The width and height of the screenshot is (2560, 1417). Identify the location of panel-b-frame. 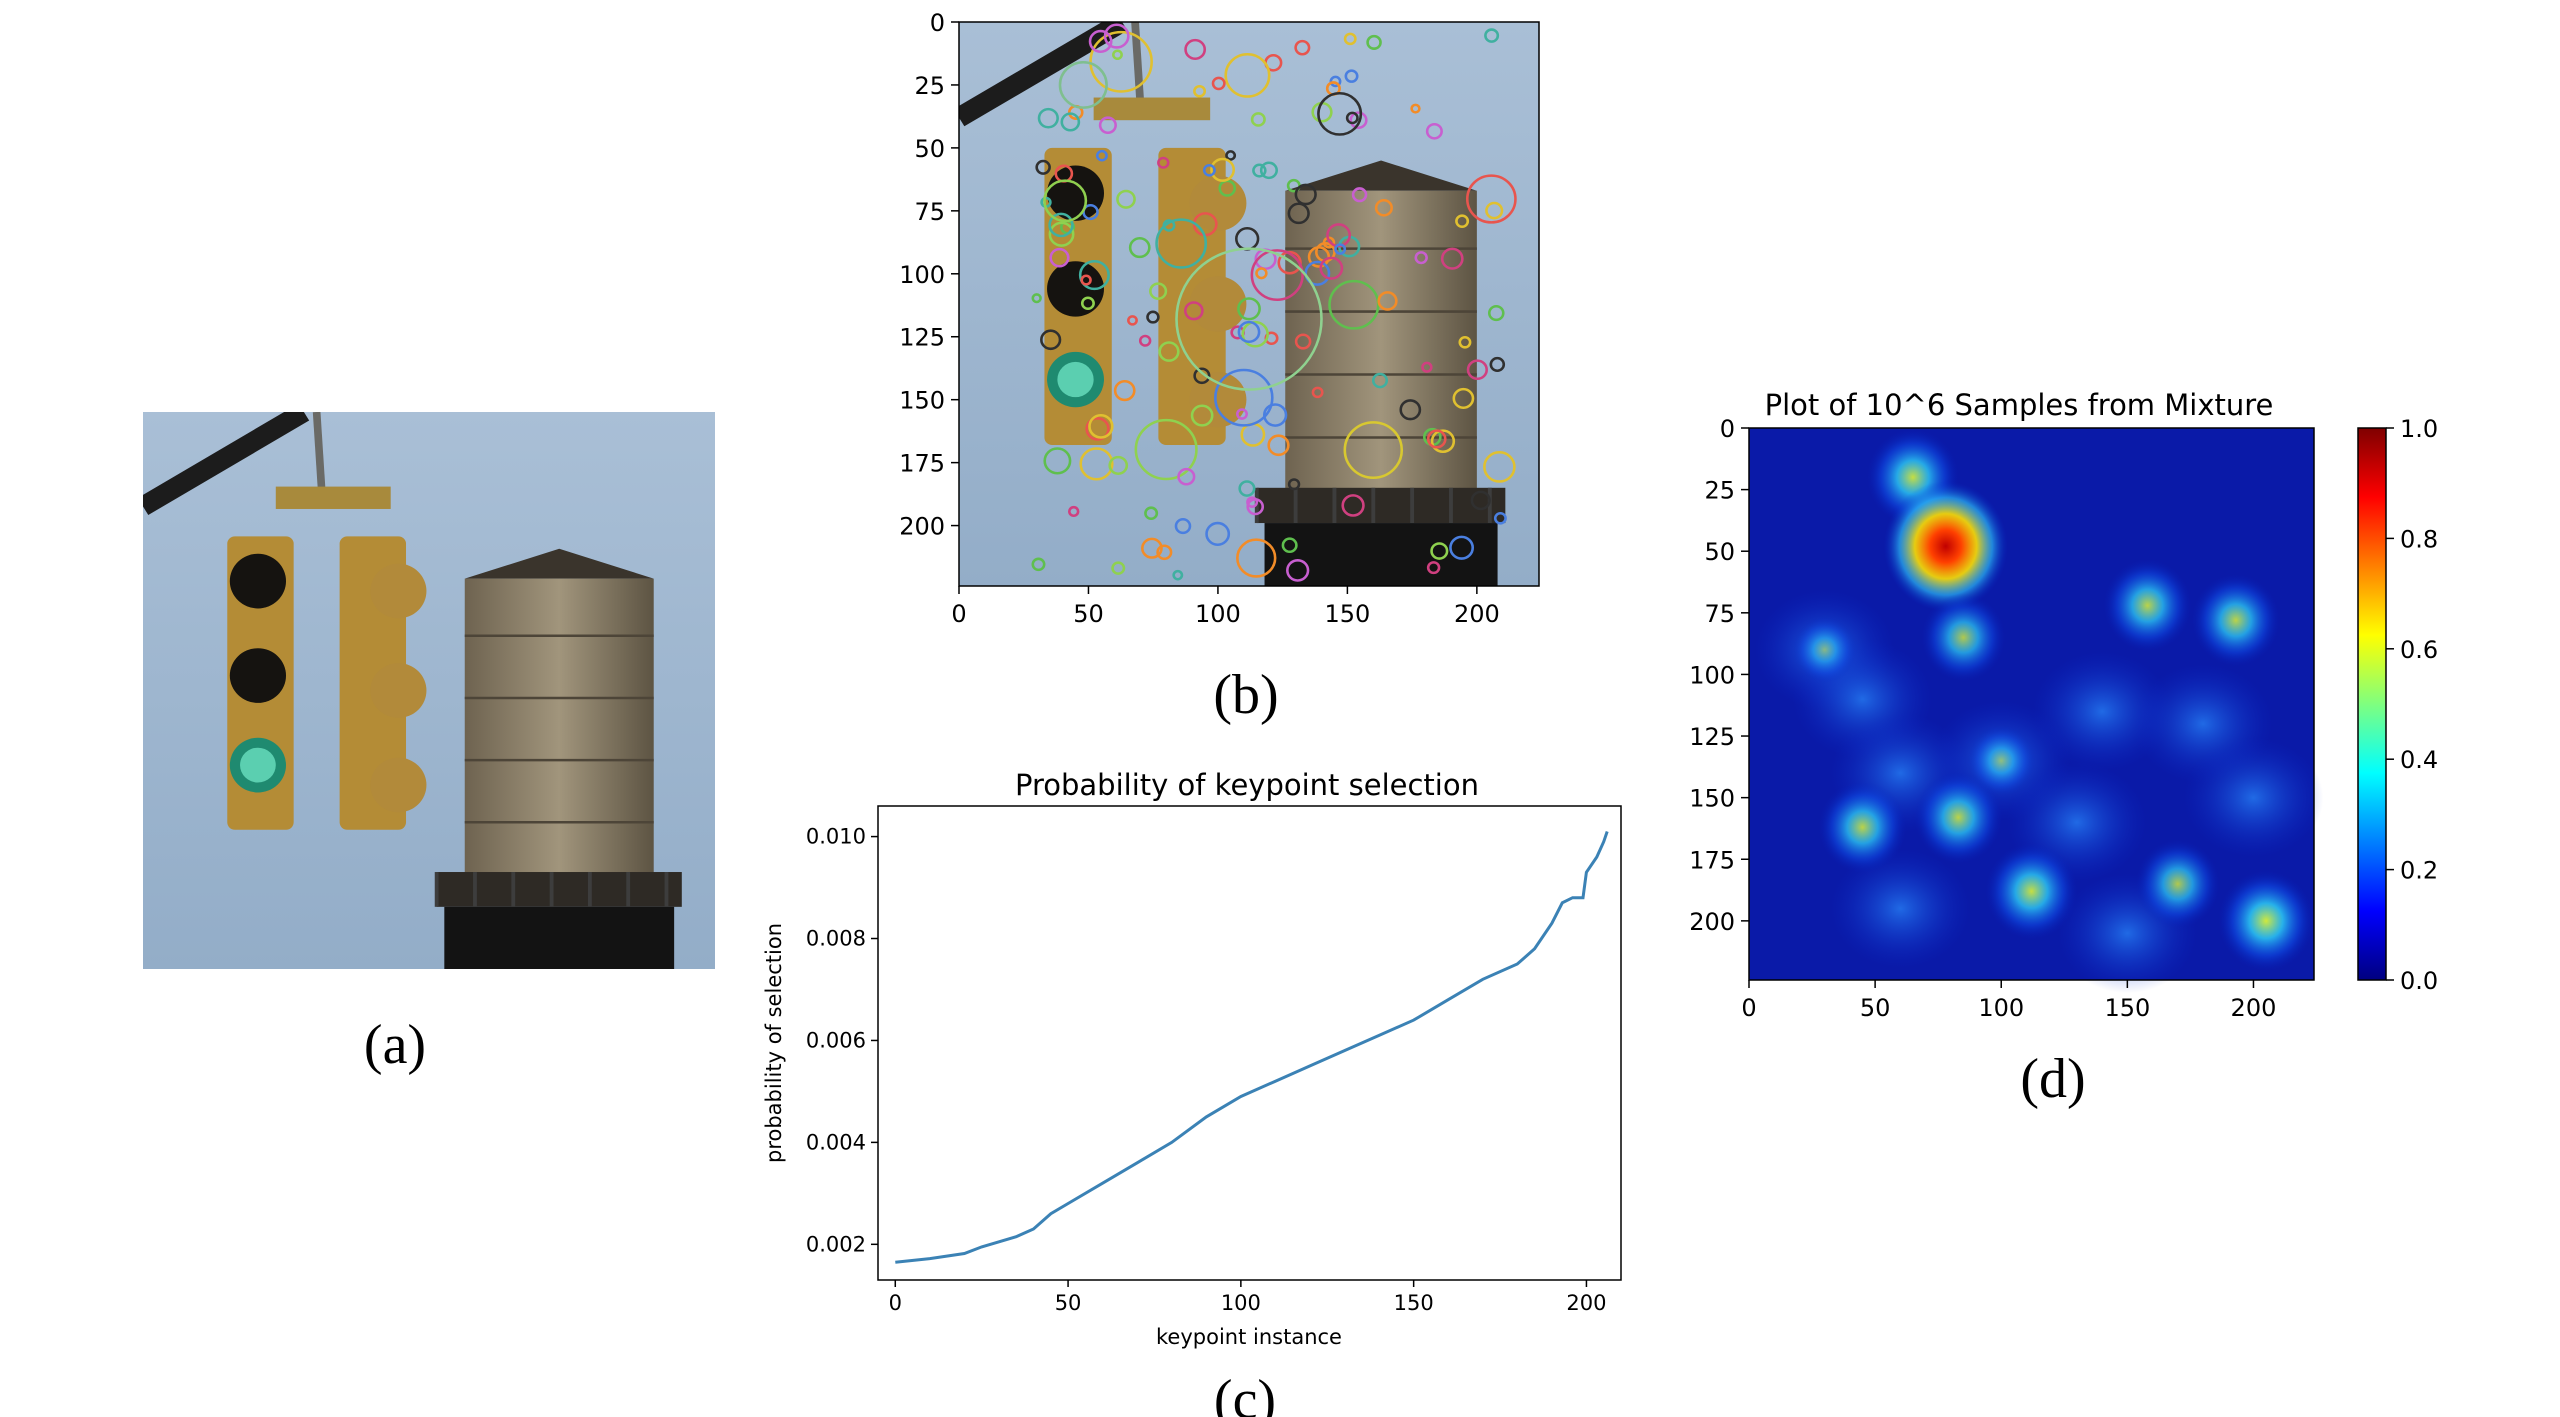
(1249, 304).